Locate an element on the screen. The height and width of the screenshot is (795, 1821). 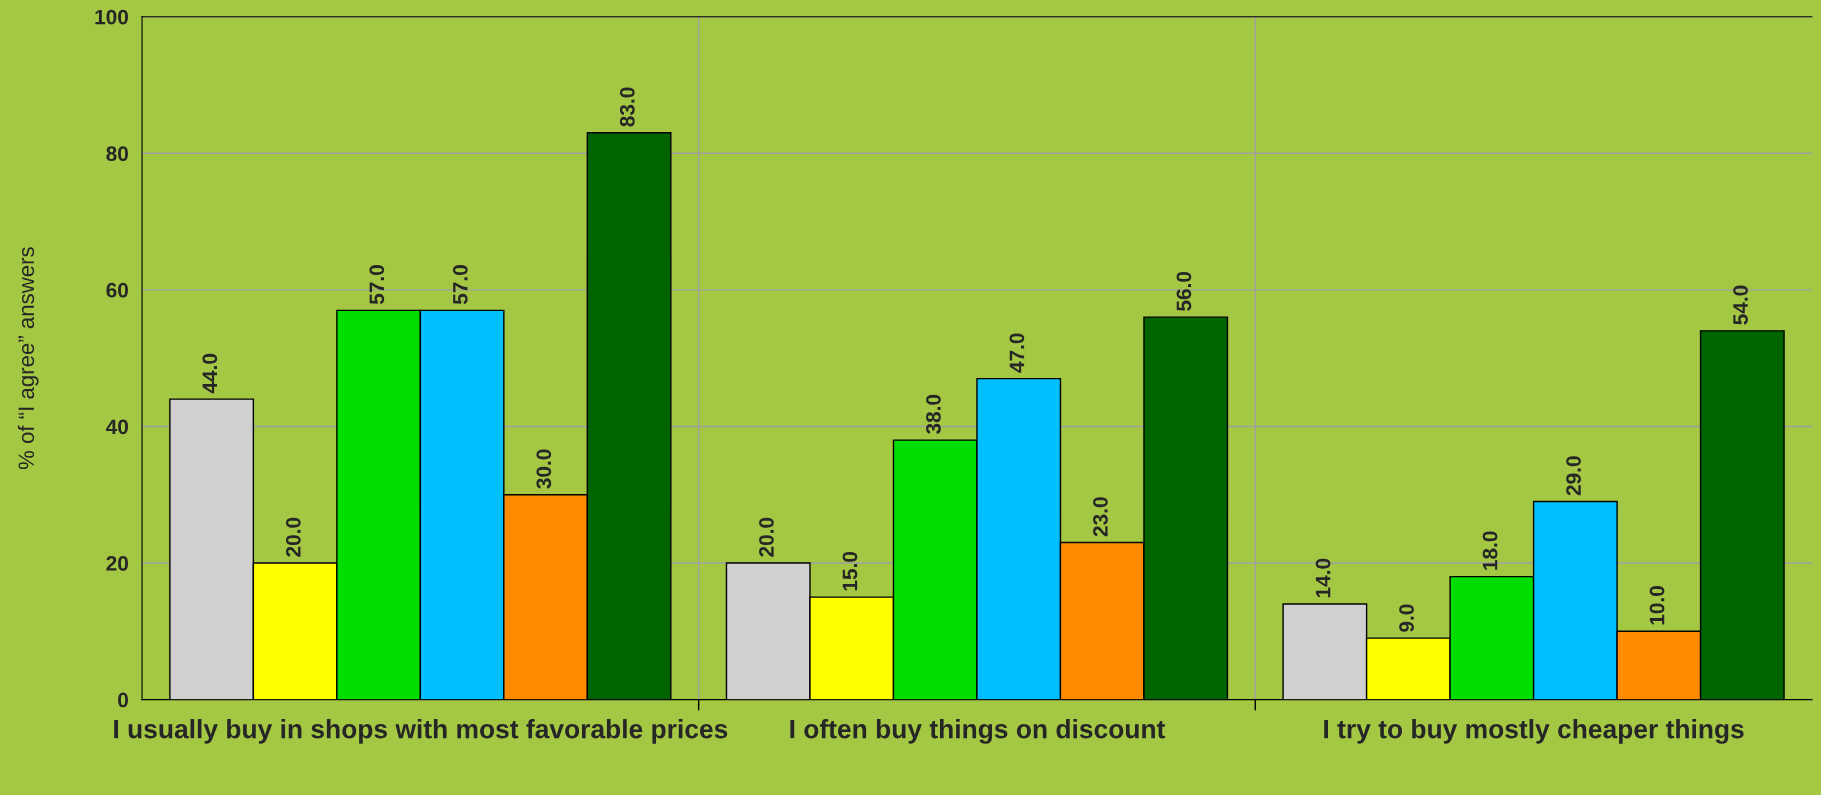
data-label: 29.0 is located at coordinates (1573, 476).